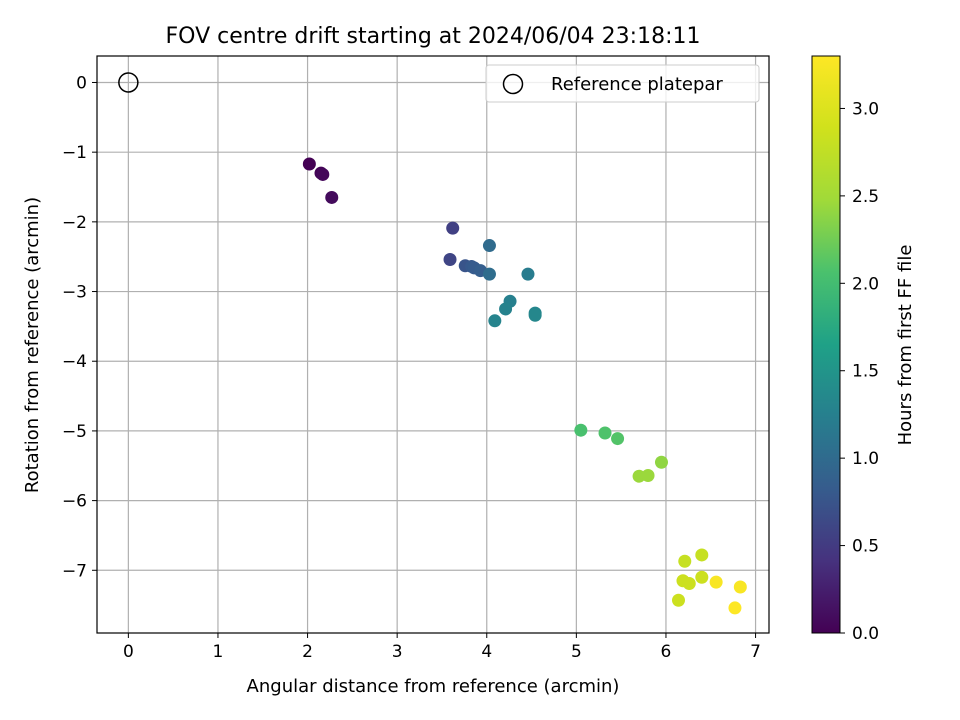 The width and height of the screenshot is (960, 720). I want to click on x-axis-label: Angular distance from reference (arcmin), so click(433, 686).